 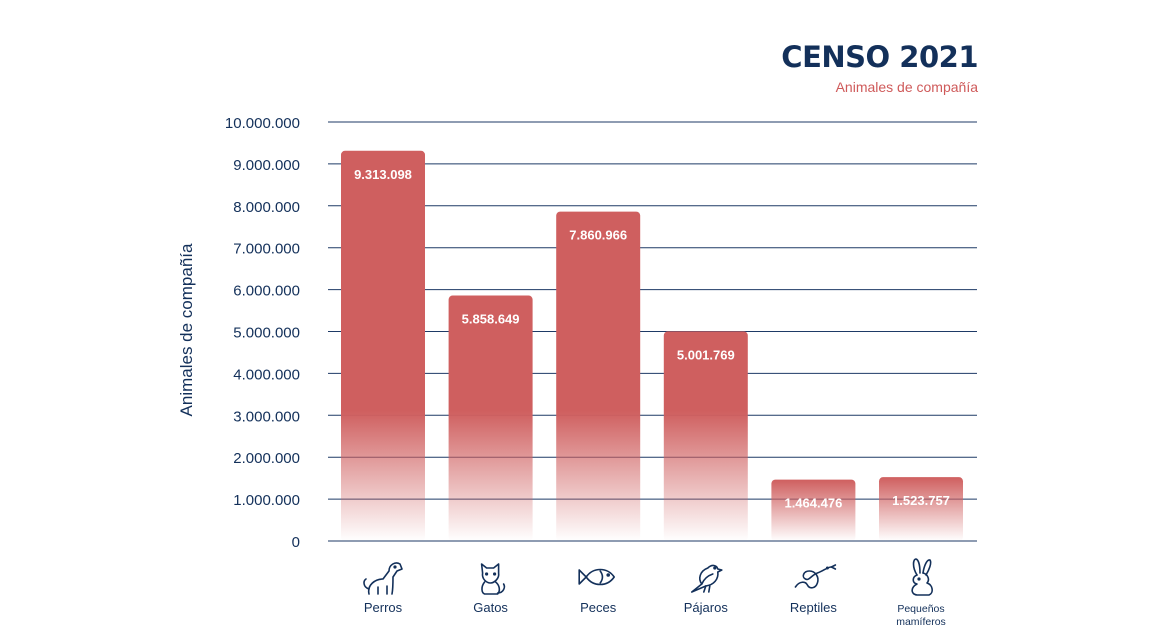 What do you see at coordinates (921, 615) in the screenshot?
I see `x-category-label: Pequeños mamíferos` at bounding box center [921, 615].